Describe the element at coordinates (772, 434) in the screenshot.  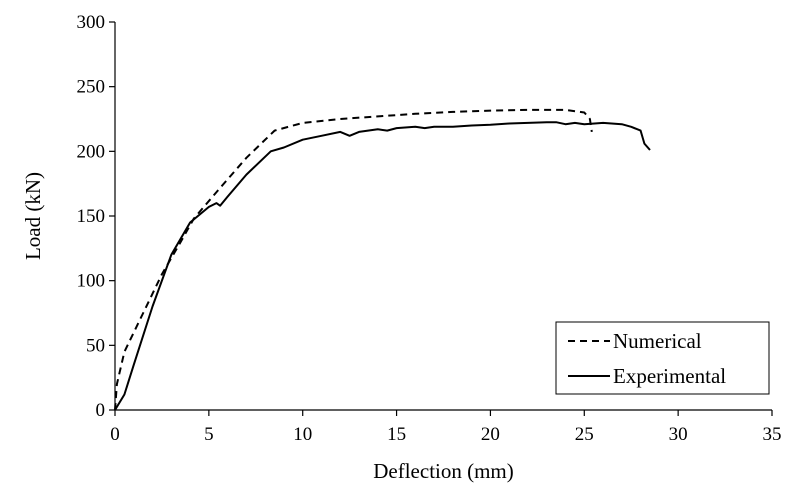
I see `x-tick-label: 35` at that location.